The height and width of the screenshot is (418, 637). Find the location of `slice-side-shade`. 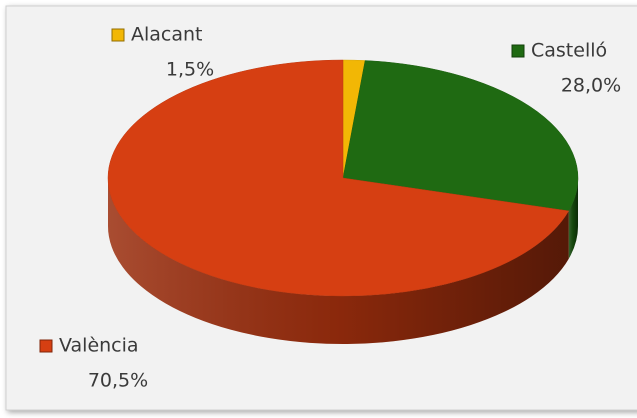

slice-side-shade is located at coordinates (573, 218).